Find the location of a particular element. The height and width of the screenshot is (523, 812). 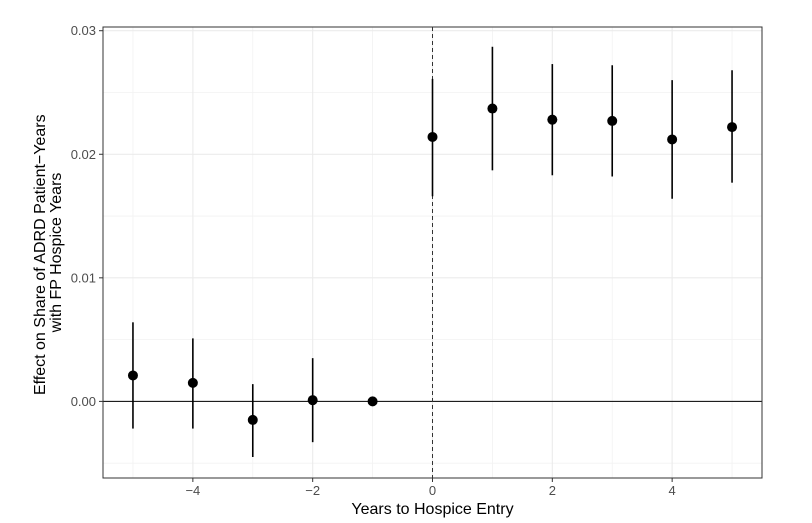

y-tick-label: 0.00 is located at coordinates (83, 401).